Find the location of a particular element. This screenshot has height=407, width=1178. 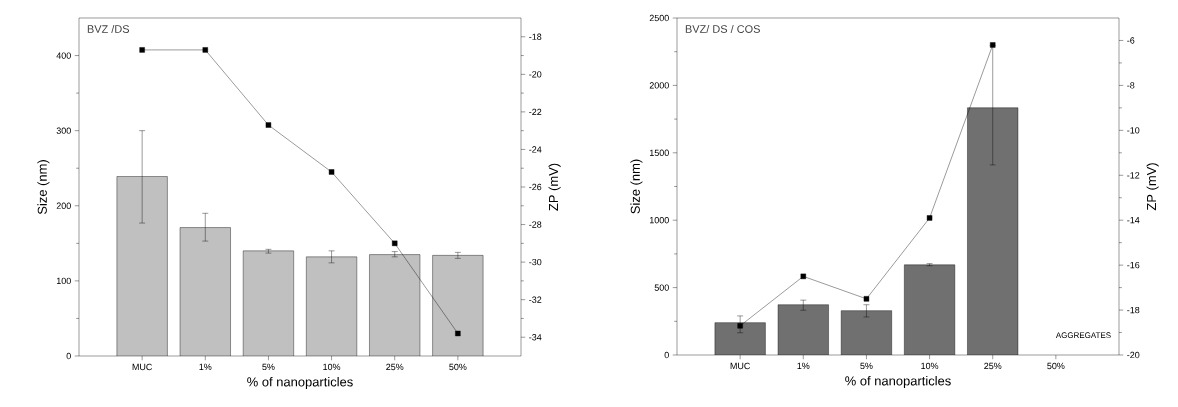

y2-tick-label: -8 is located at coordinates (1131, 85).